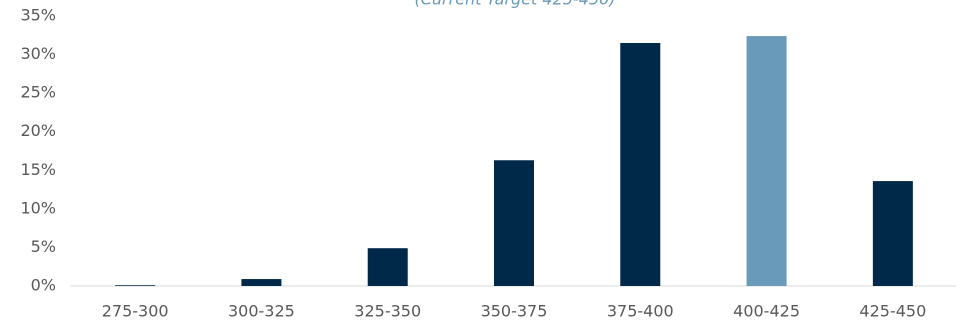  What do you see at coordinates (43, 246) in the screenshot?
I see `y-tick-label: 5%` at bounding box center [43, 246].